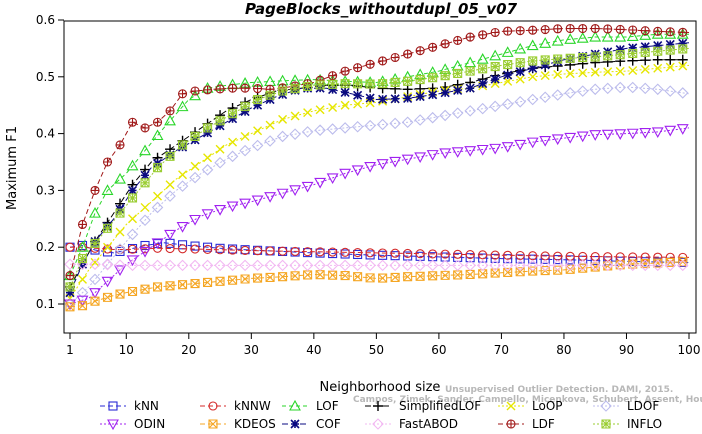  Describe the element at coordinates (423, 406) in the screenshot. I see `legend-item-simplifiedlof: SimplifiedLOF` at that location.